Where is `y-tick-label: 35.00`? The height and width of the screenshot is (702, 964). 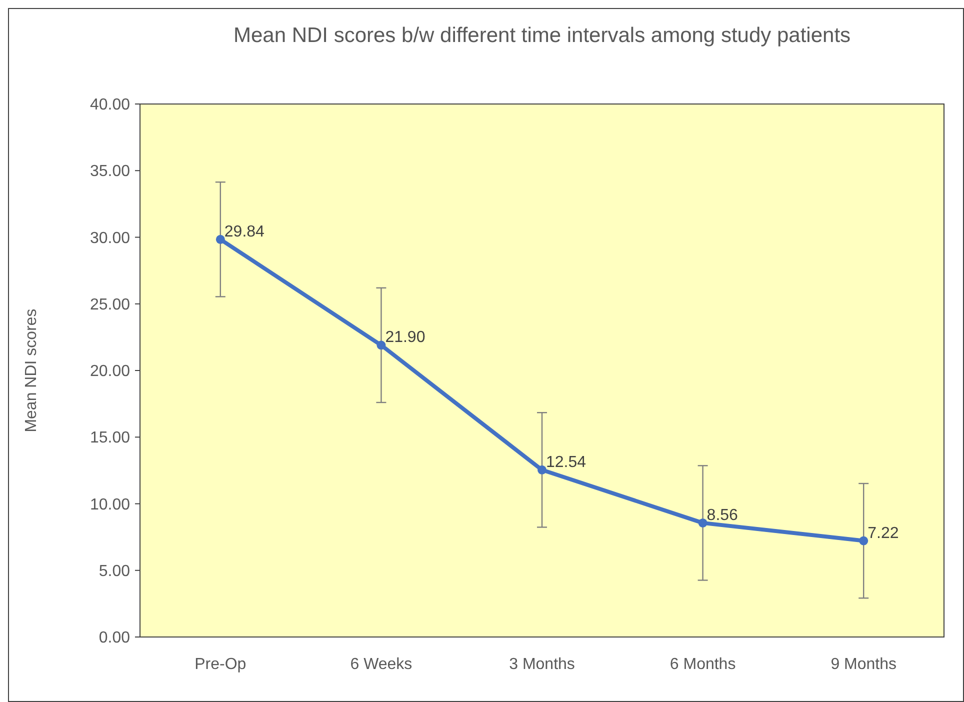
y-tick-label: 35.00 is located at coordinates (110, 171).